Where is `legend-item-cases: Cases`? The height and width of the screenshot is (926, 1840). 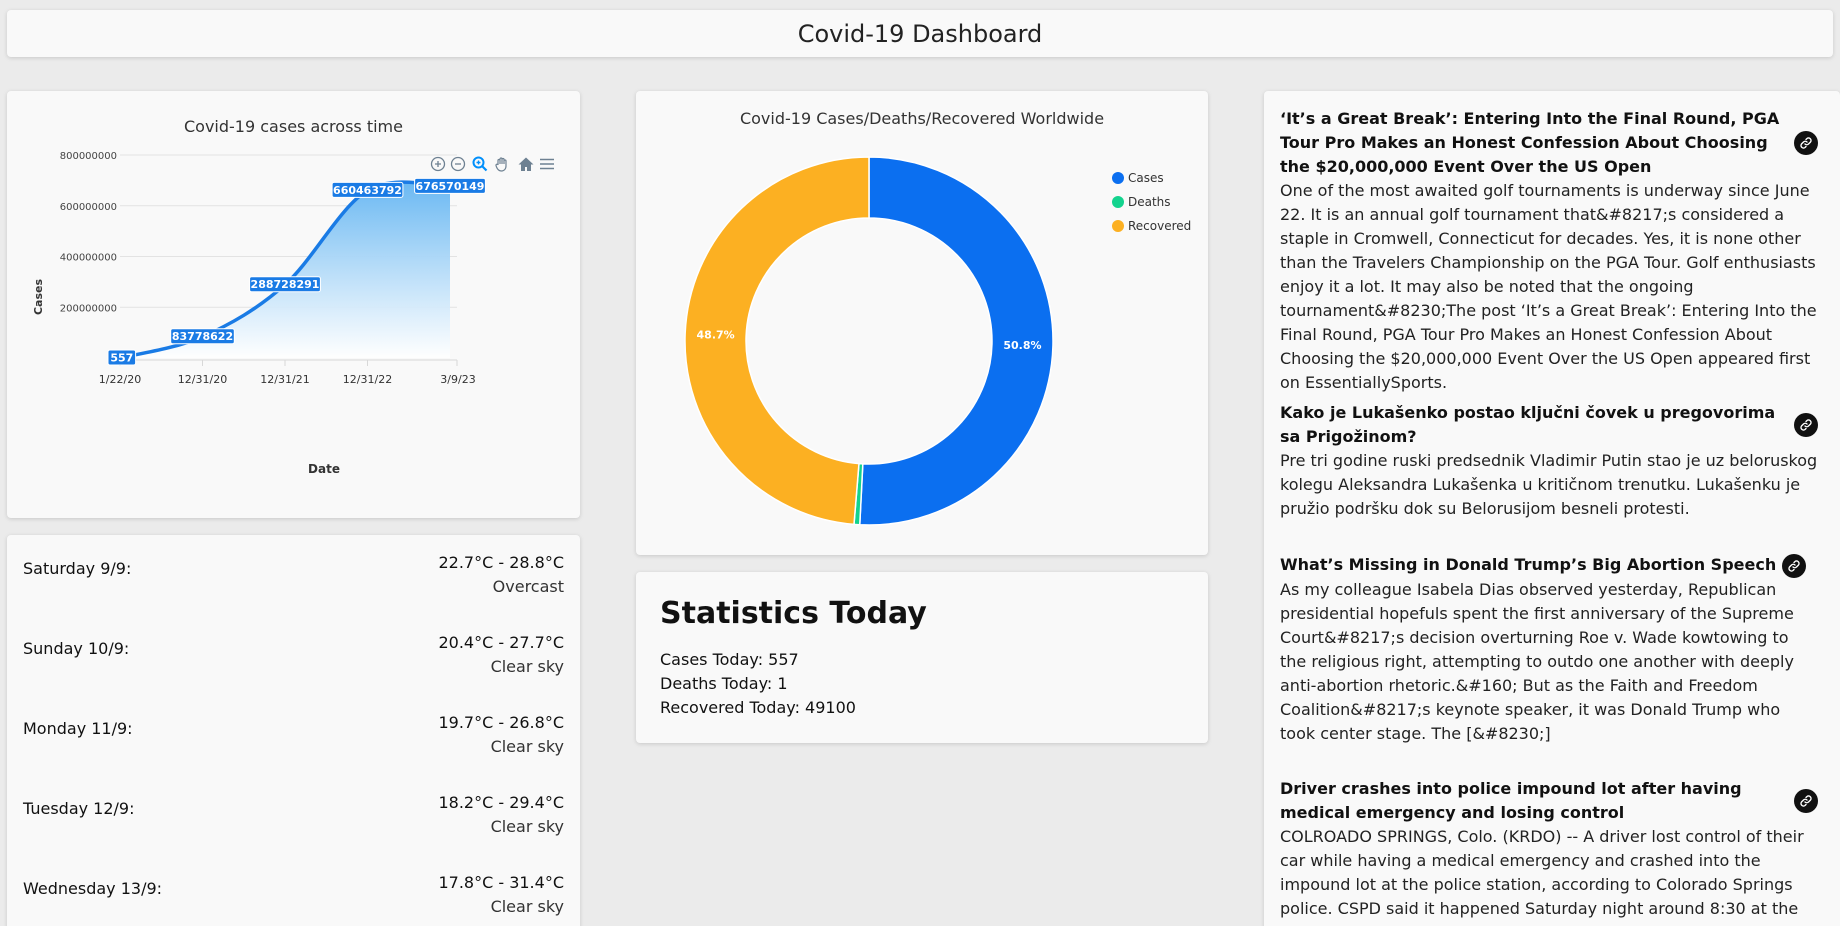 legend-item-cases: Cases is located at coordinates (1138, 178).